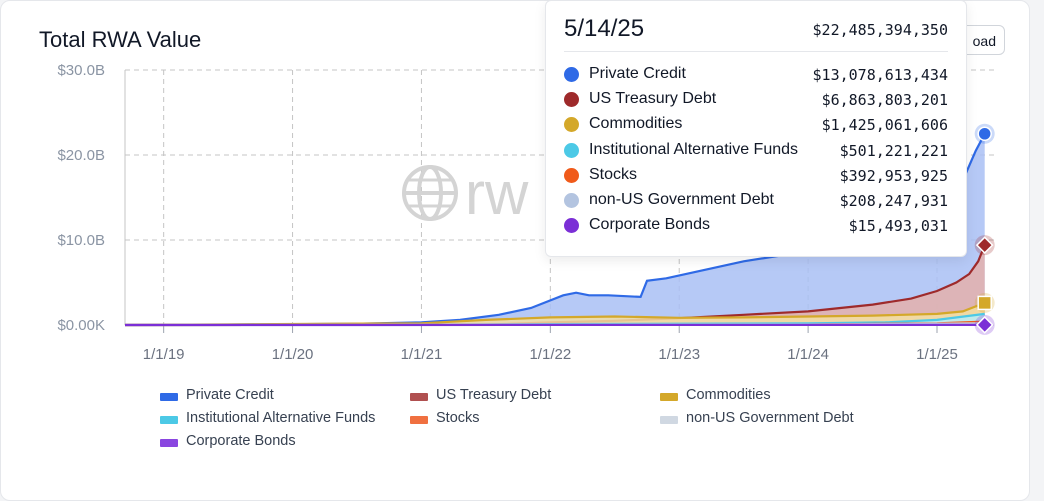  What do you see at coordinates (679, 354) in the screenshot?
I see `x-tick-label: 1/1/23` at bounding box center [679, 354].